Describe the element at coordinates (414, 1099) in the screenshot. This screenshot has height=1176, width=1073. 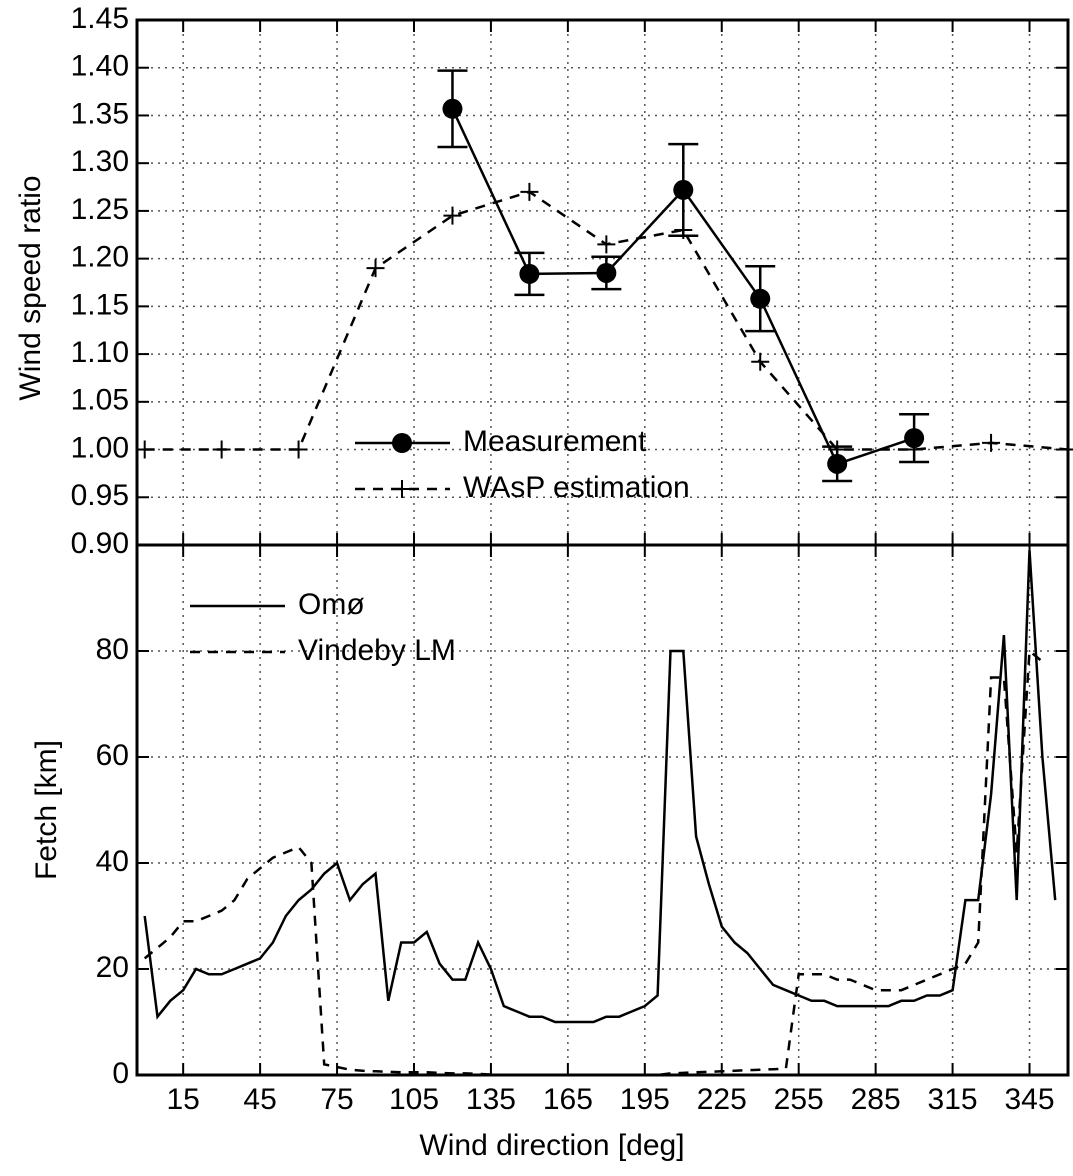
I see `x-tick-label: 105` at that location.